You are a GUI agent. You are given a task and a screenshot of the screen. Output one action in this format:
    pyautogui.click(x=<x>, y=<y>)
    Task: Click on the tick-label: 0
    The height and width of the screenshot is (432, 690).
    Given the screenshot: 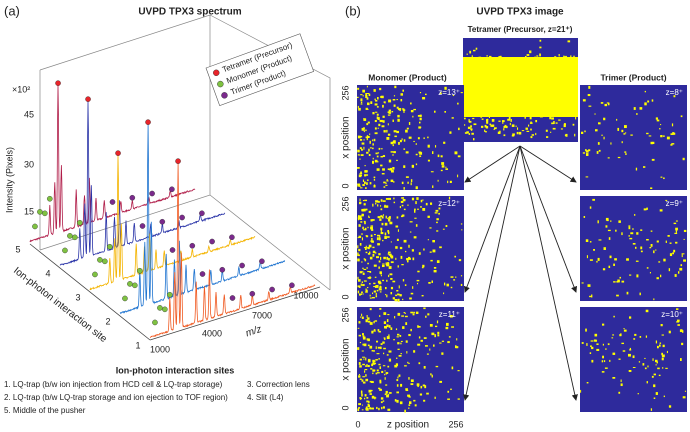 What is the action you would take?
    pyautogui.click(x=345, y=185)
    